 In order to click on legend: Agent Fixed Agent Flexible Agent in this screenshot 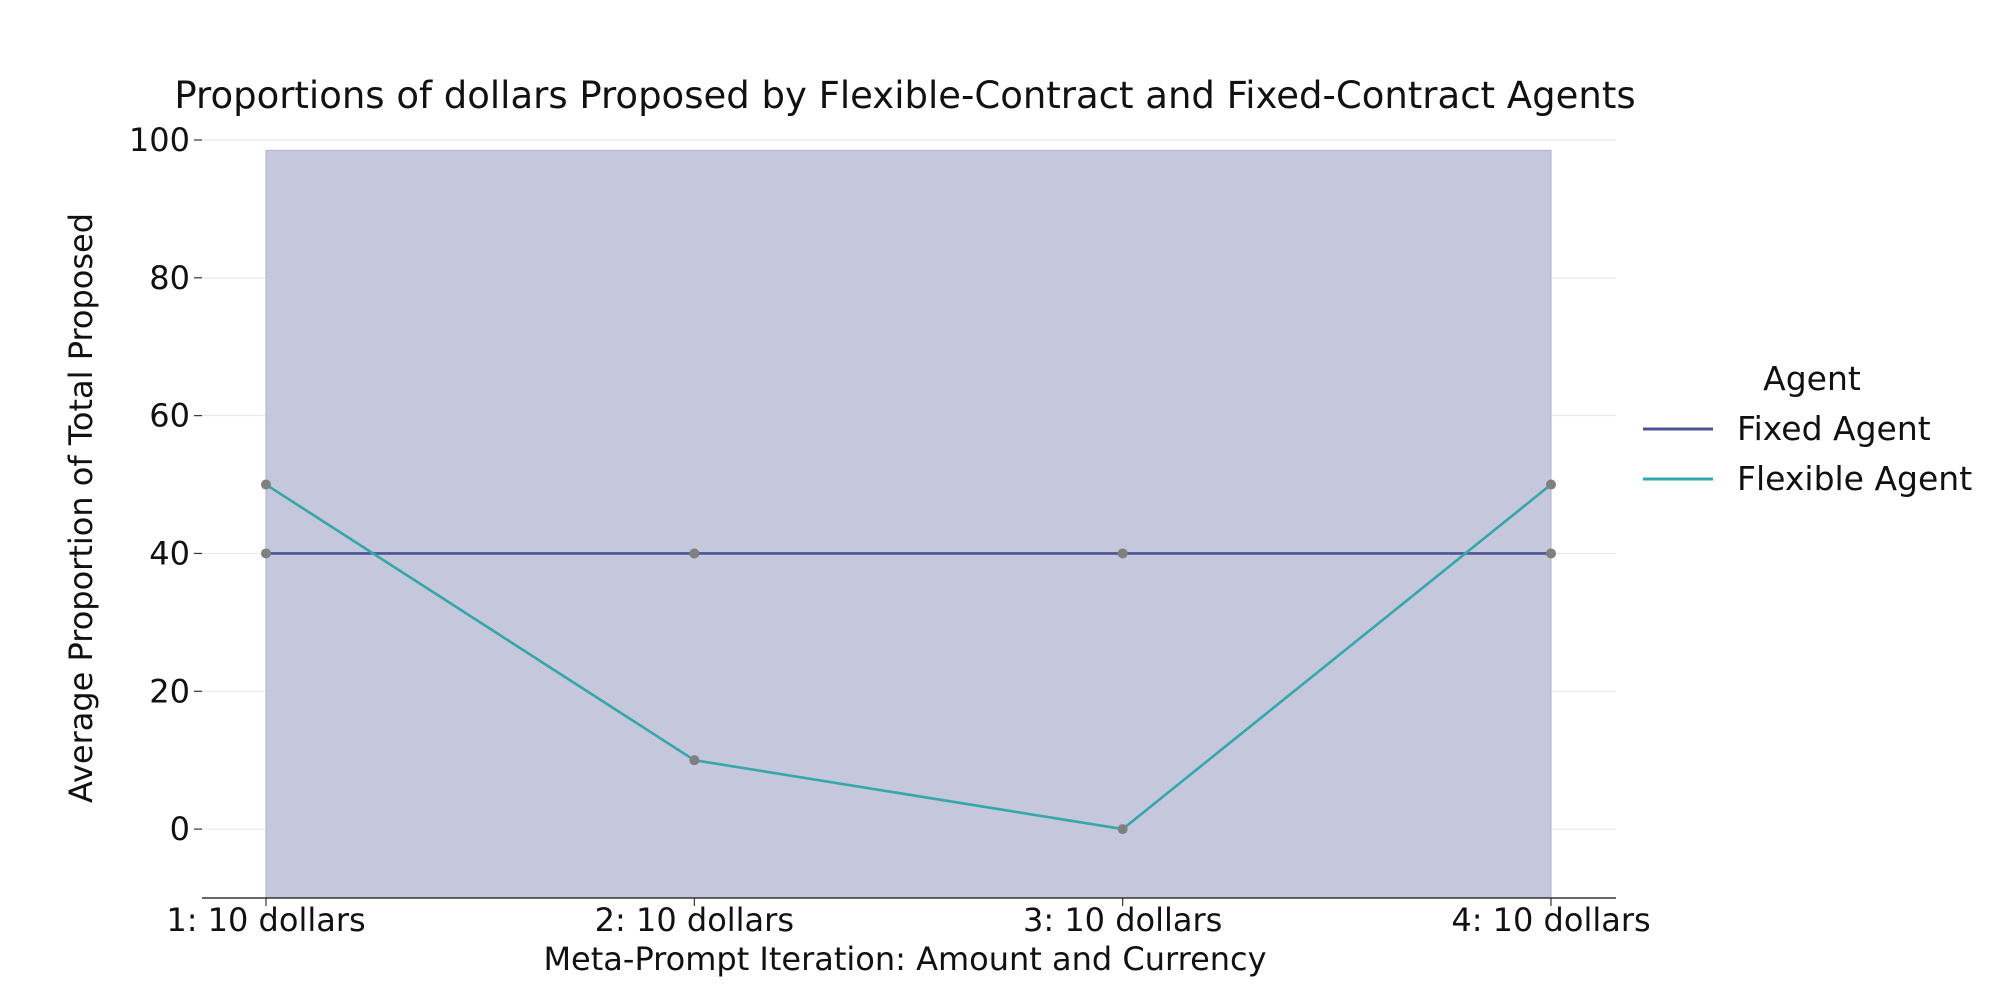, I will do `click(1807, 428)`.